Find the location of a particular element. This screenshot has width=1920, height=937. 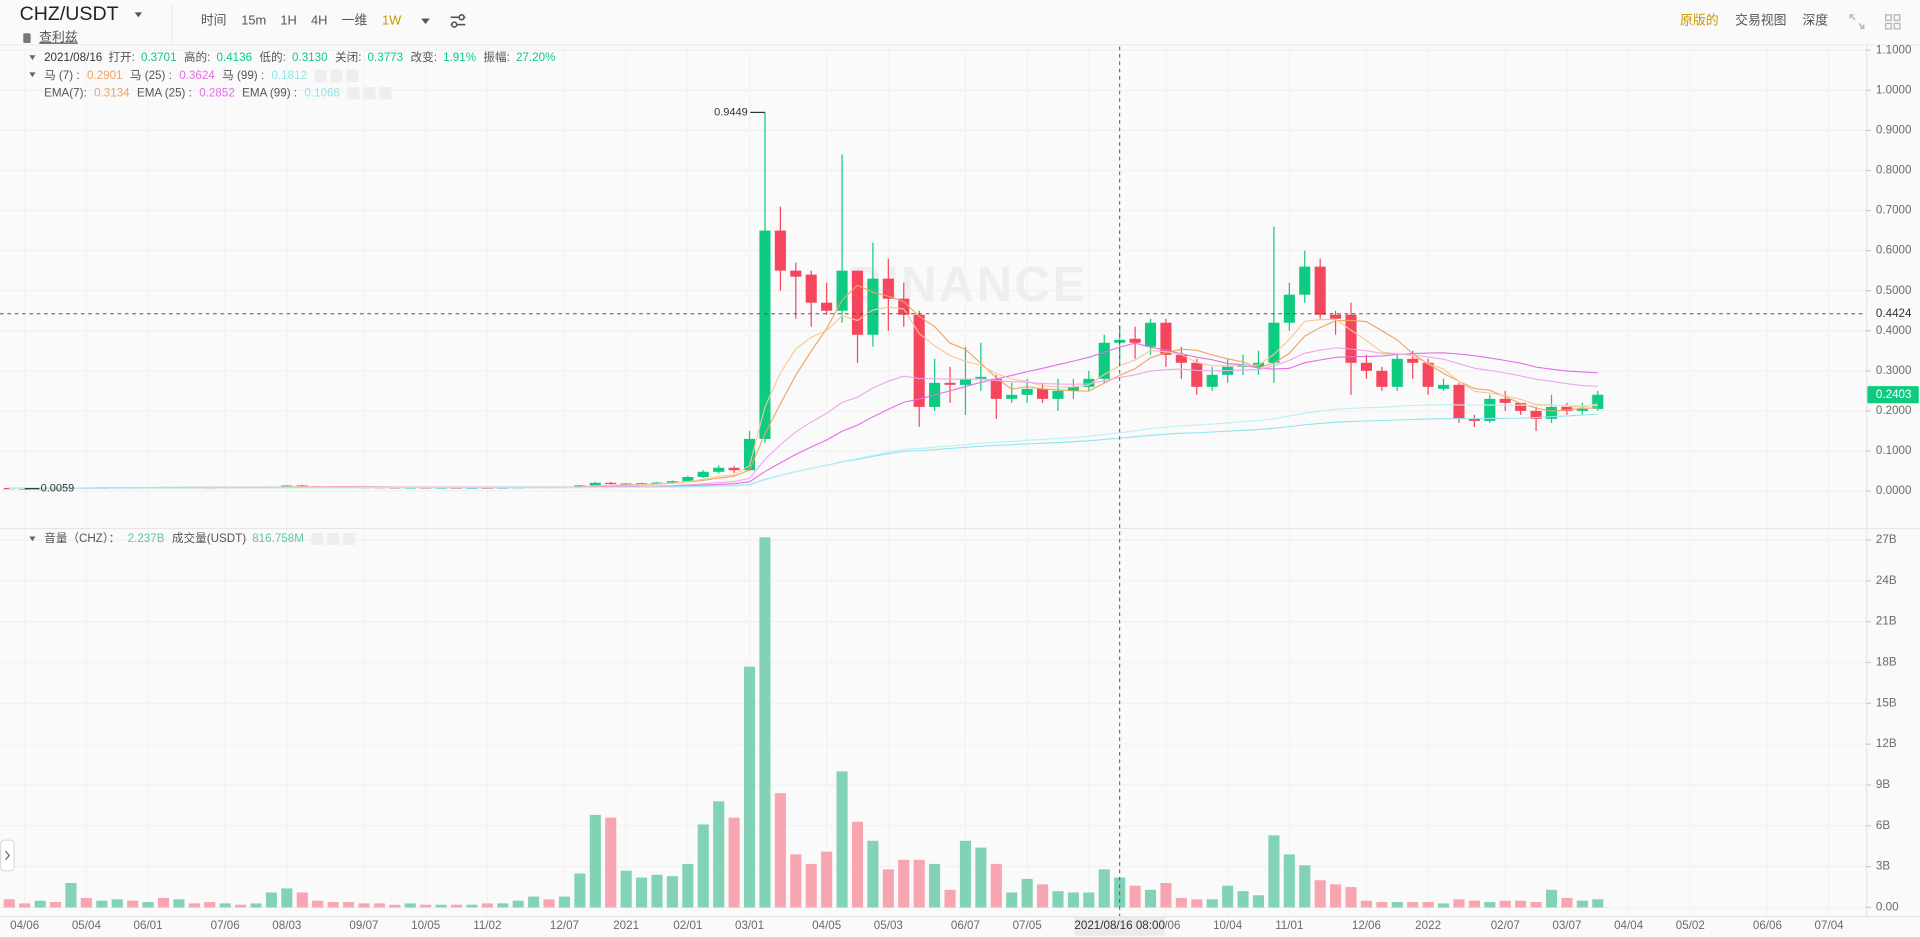

y-tick-label: 0.9000 is located at coordinates (1894, 129).